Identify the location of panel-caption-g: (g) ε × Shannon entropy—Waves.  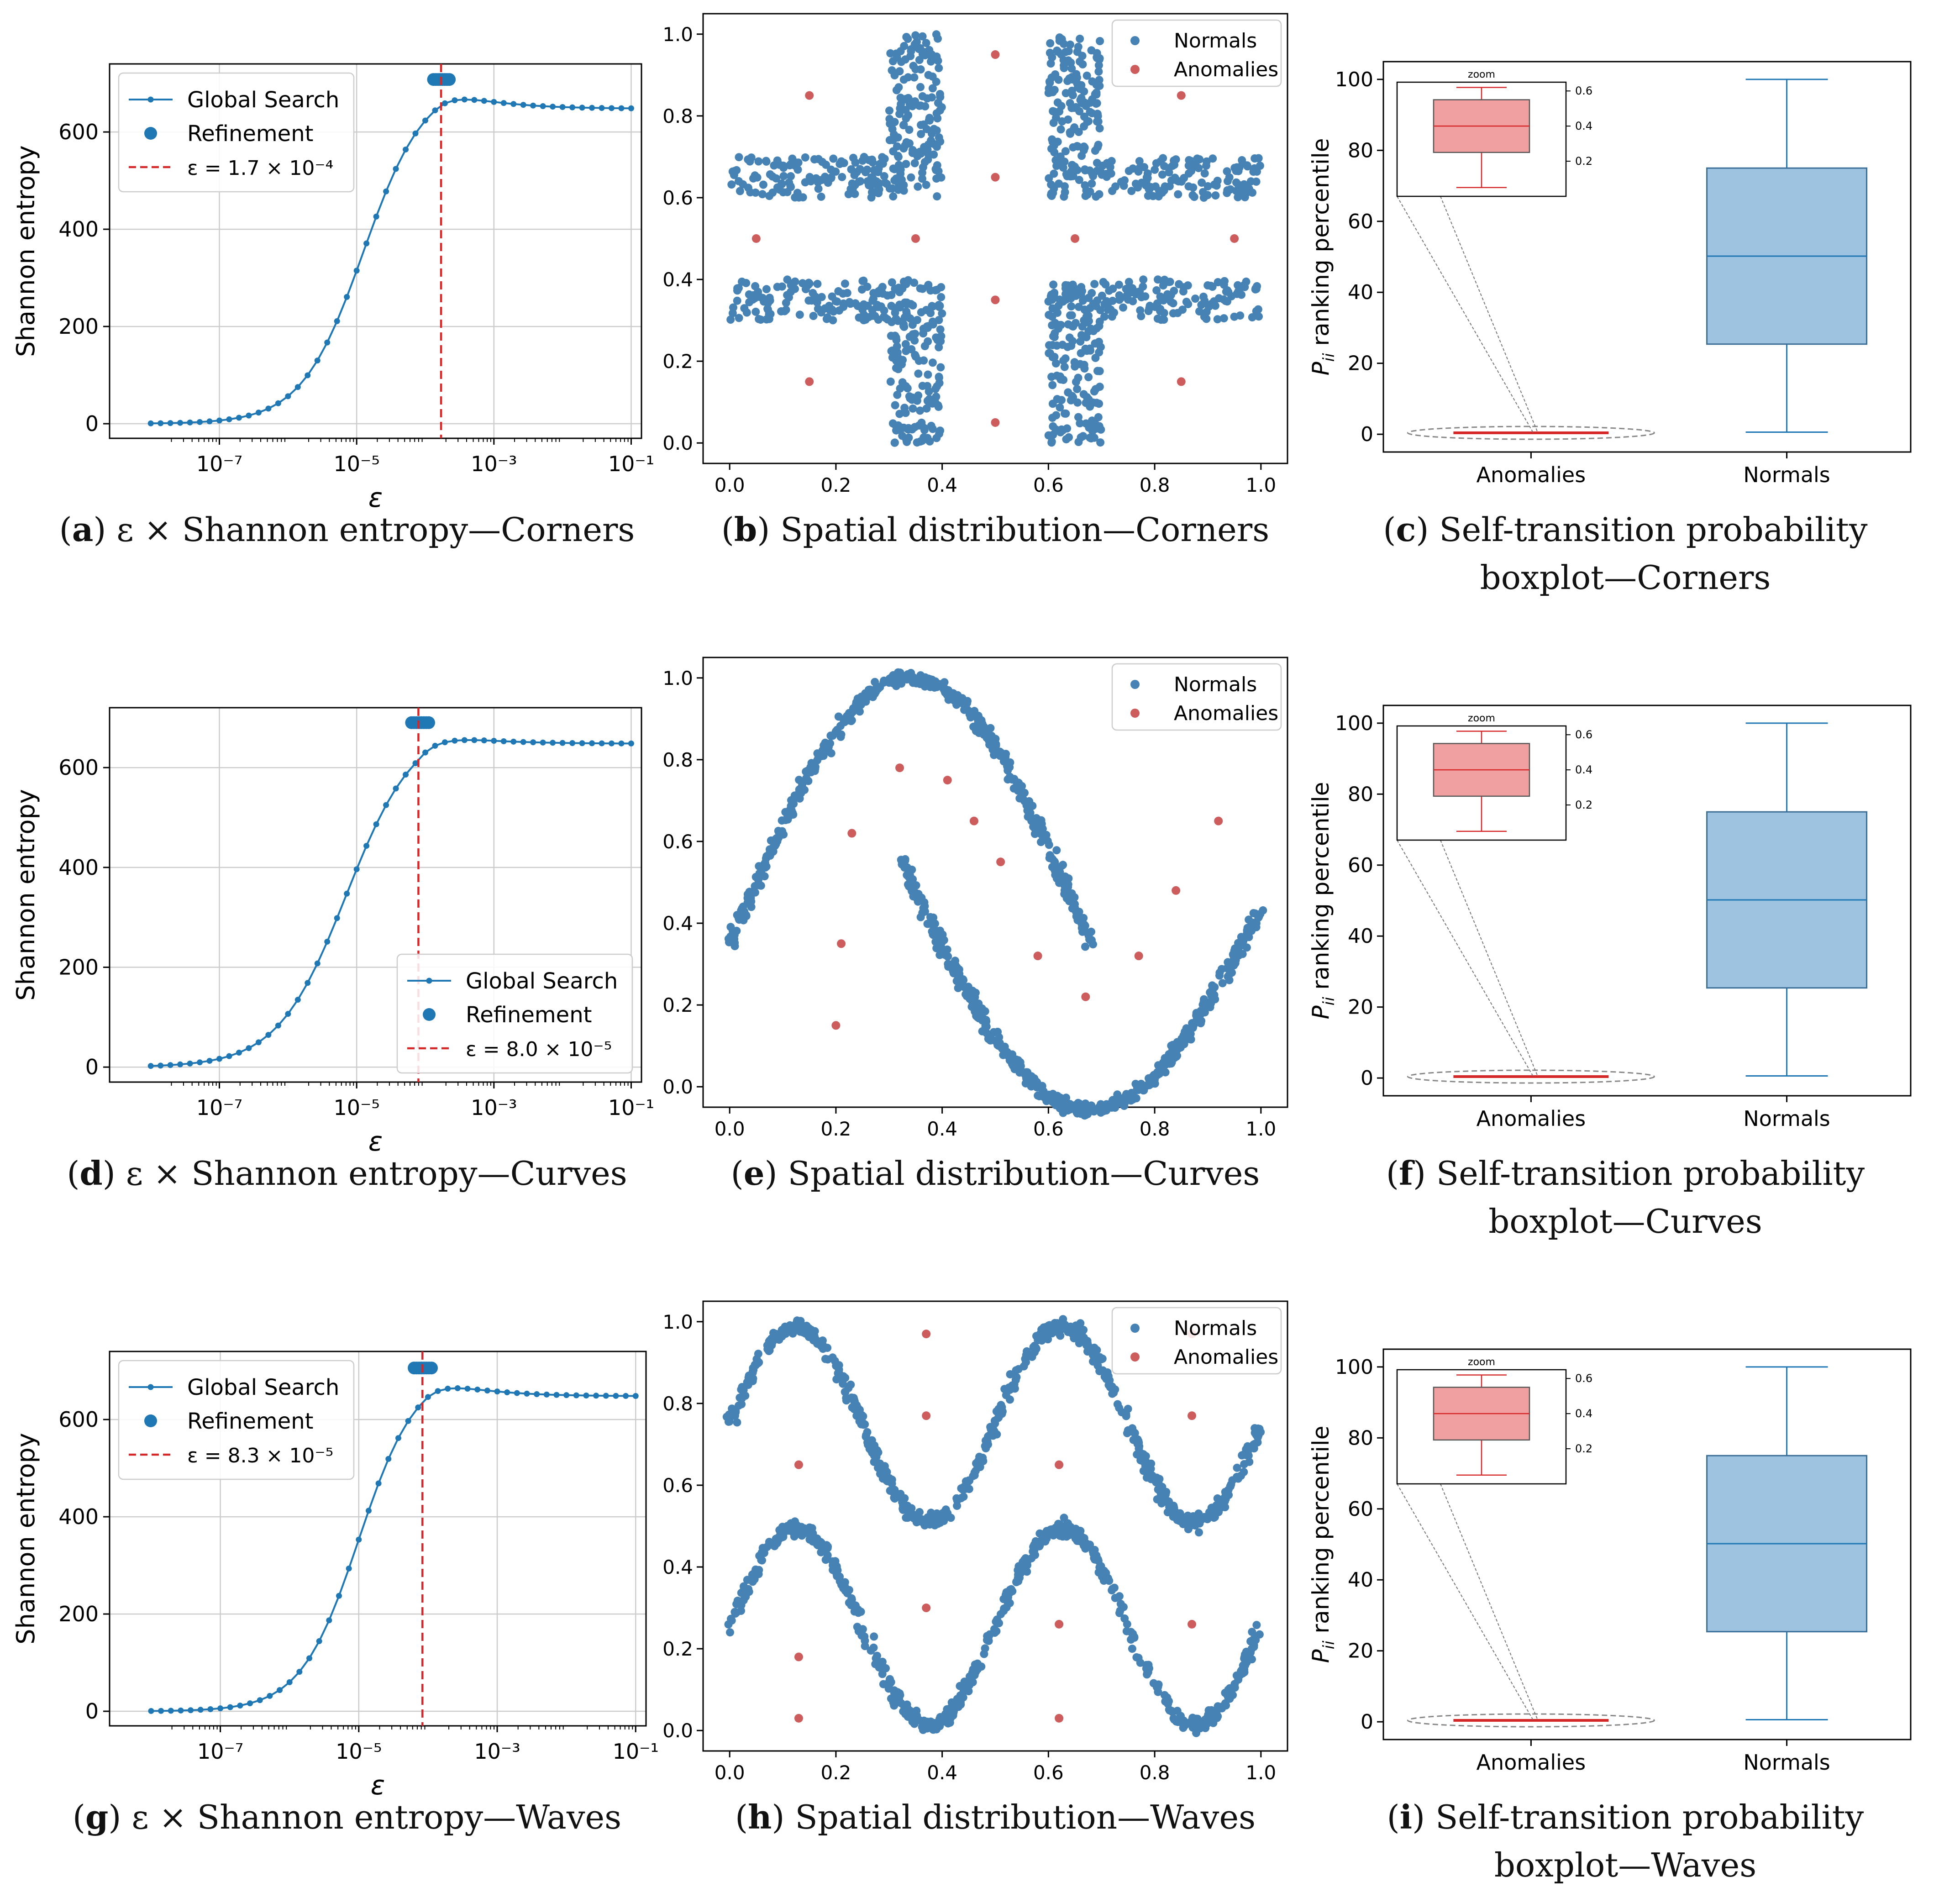
(347, 1817).